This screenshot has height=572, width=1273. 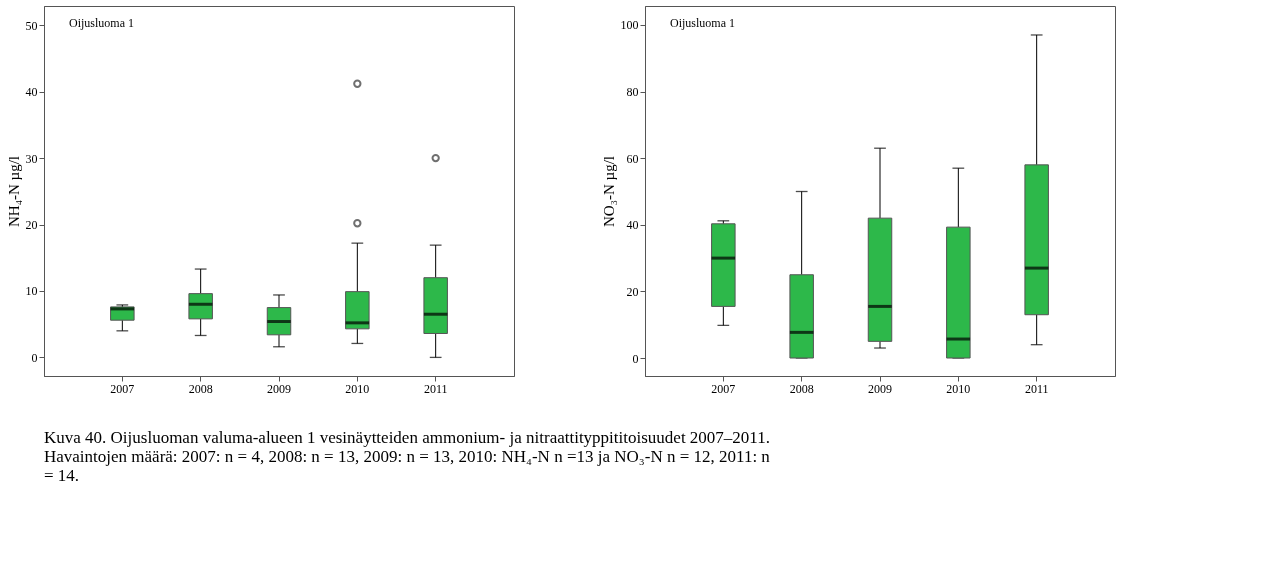 I want to click on y-tick-label: 30, so click(x=31, y=158).